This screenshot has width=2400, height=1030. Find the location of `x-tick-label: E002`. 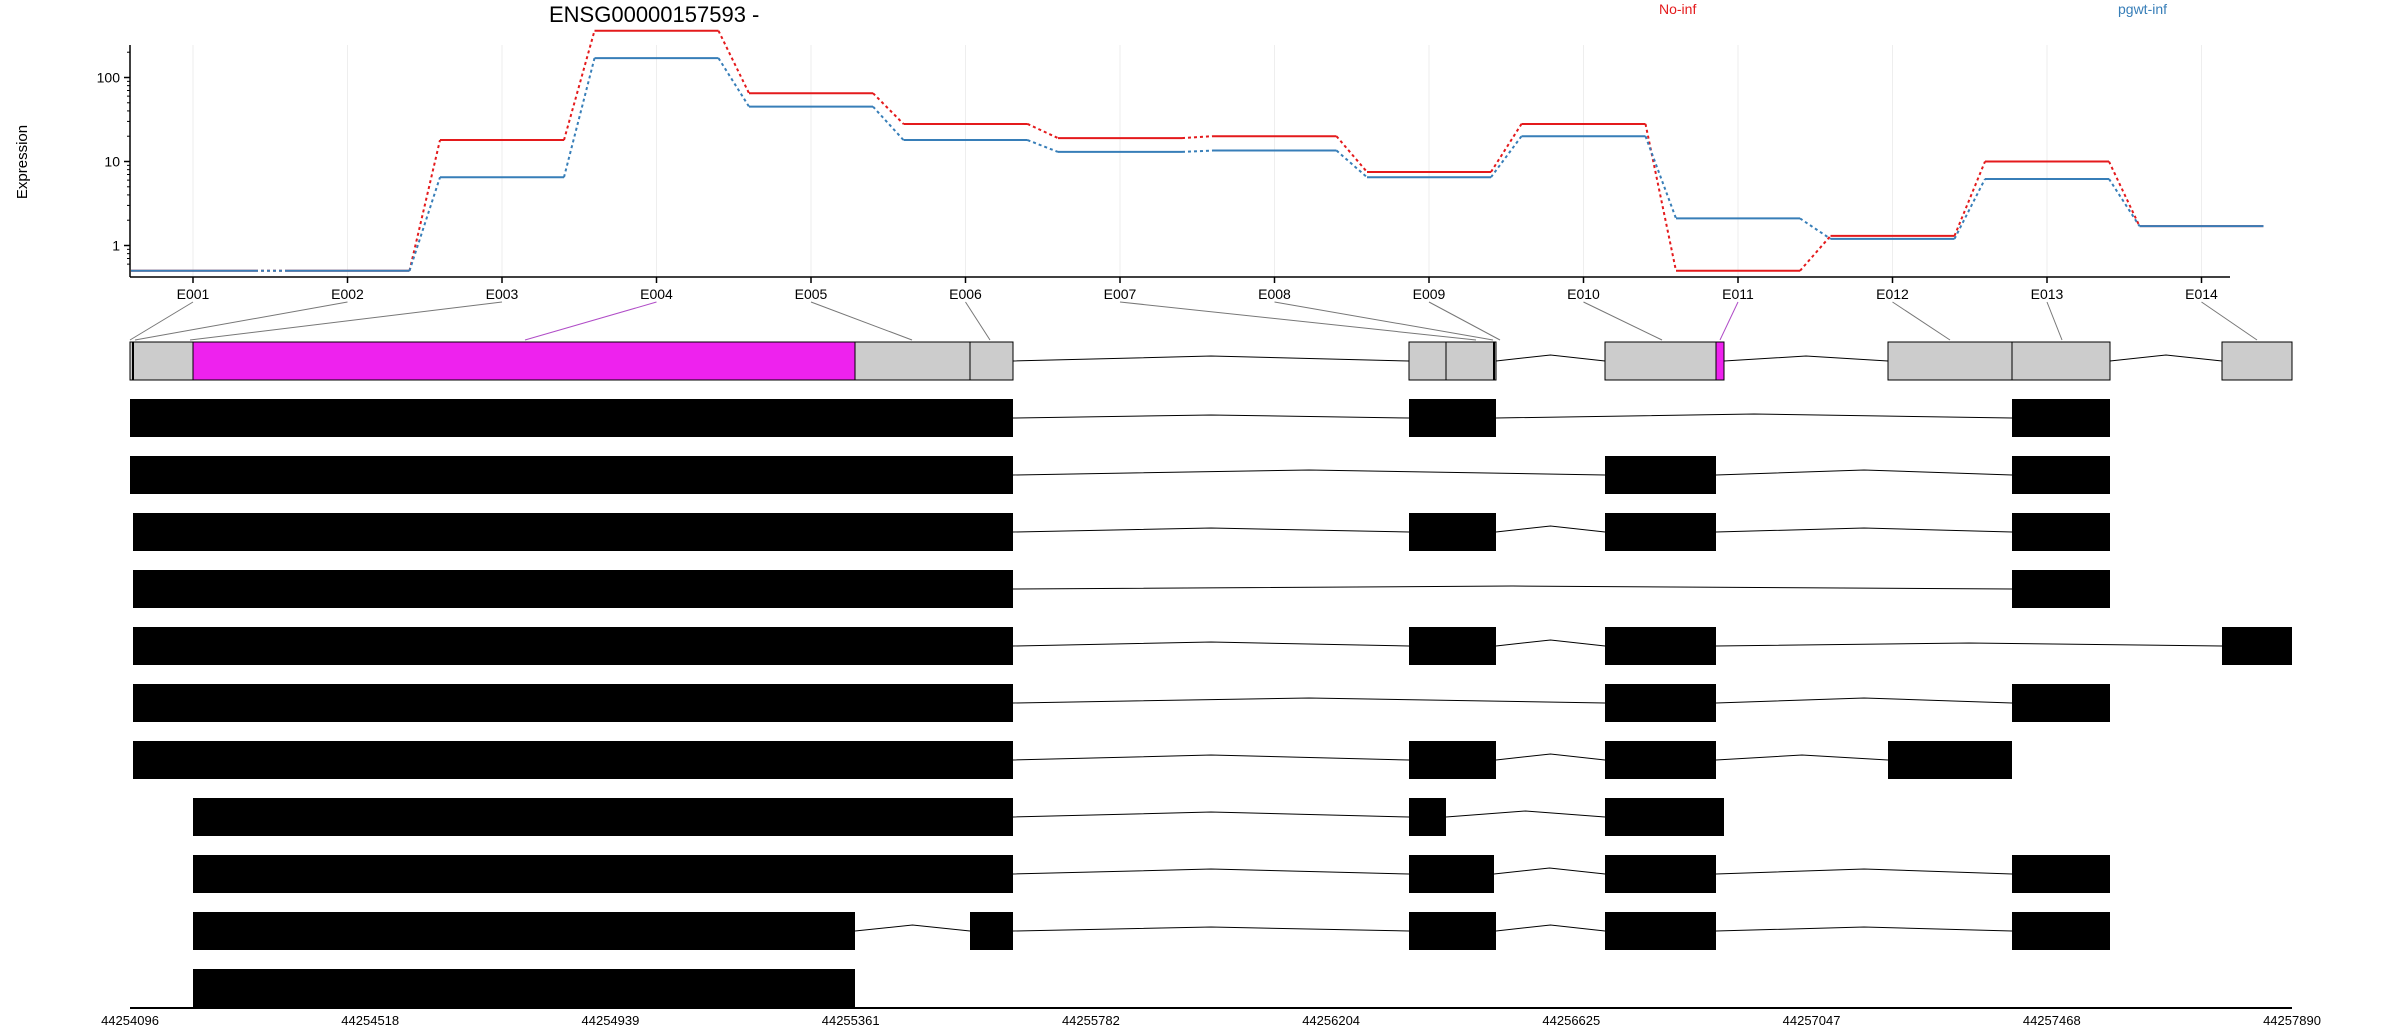

x-tick-label: E002 is located at coordinates (347, 294).